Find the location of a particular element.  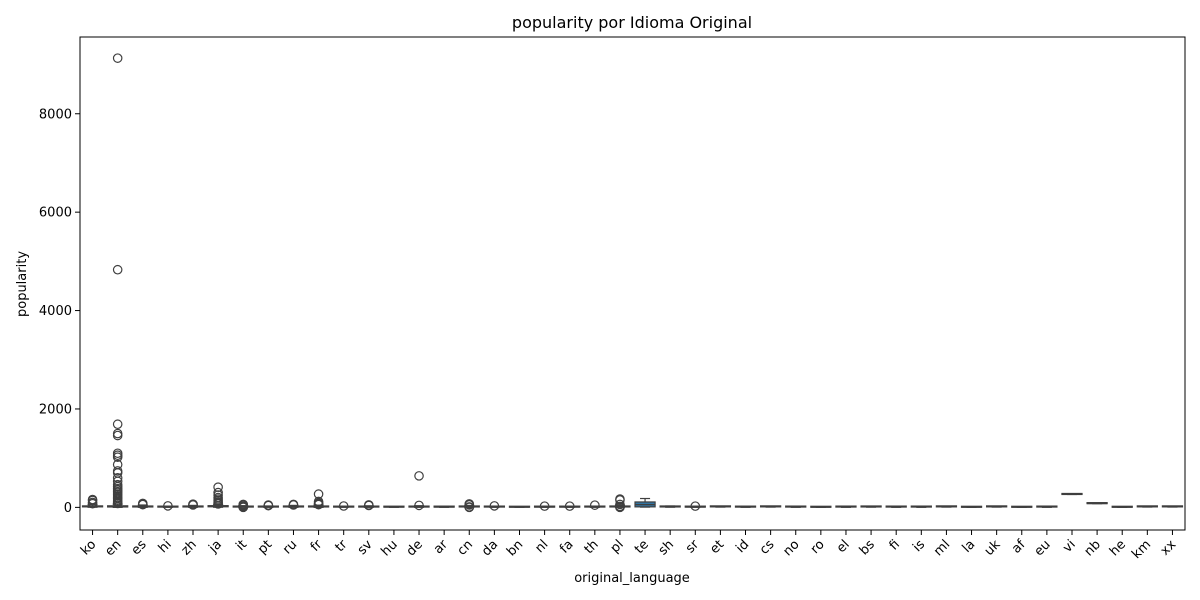

box-no is located at coordinates (796, 506).